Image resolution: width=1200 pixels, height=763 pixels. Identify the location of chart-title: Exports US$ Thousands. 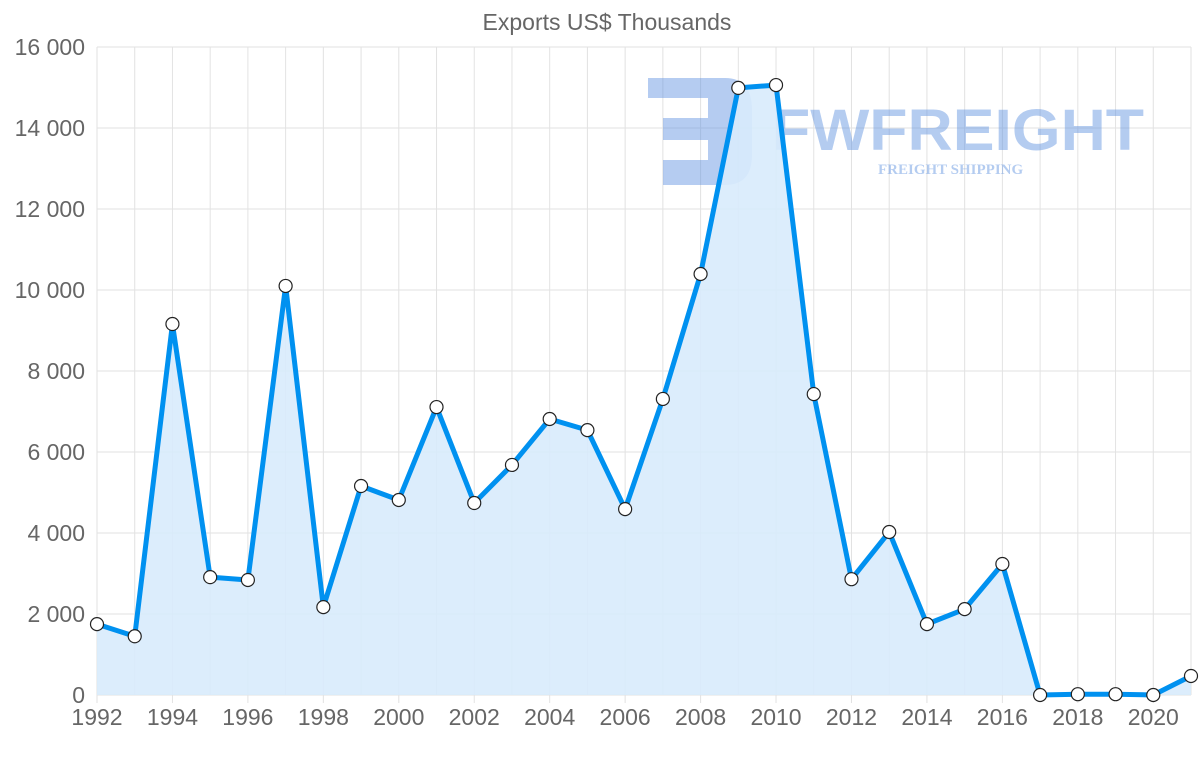
(607, 22).